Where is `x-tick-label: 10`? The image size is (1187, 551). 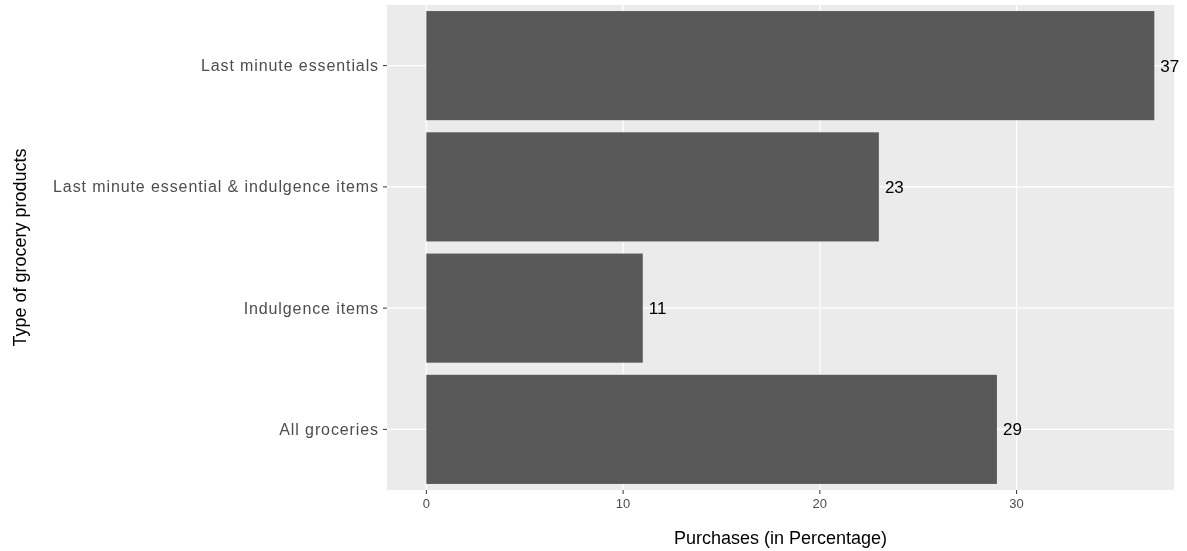 x-tick-label: 10 is located at coordinates (623, 503).